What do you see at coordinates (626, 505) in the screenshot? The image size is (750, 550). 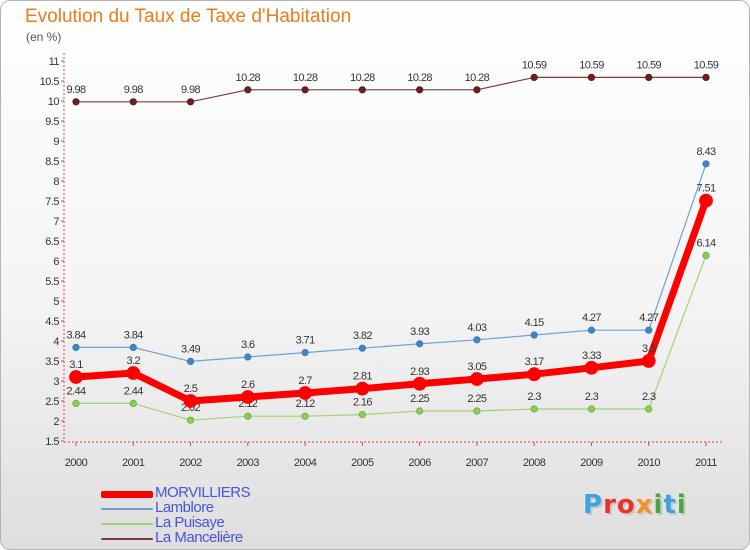 I see `logo-letter: o` at bounding box center [626, 505].